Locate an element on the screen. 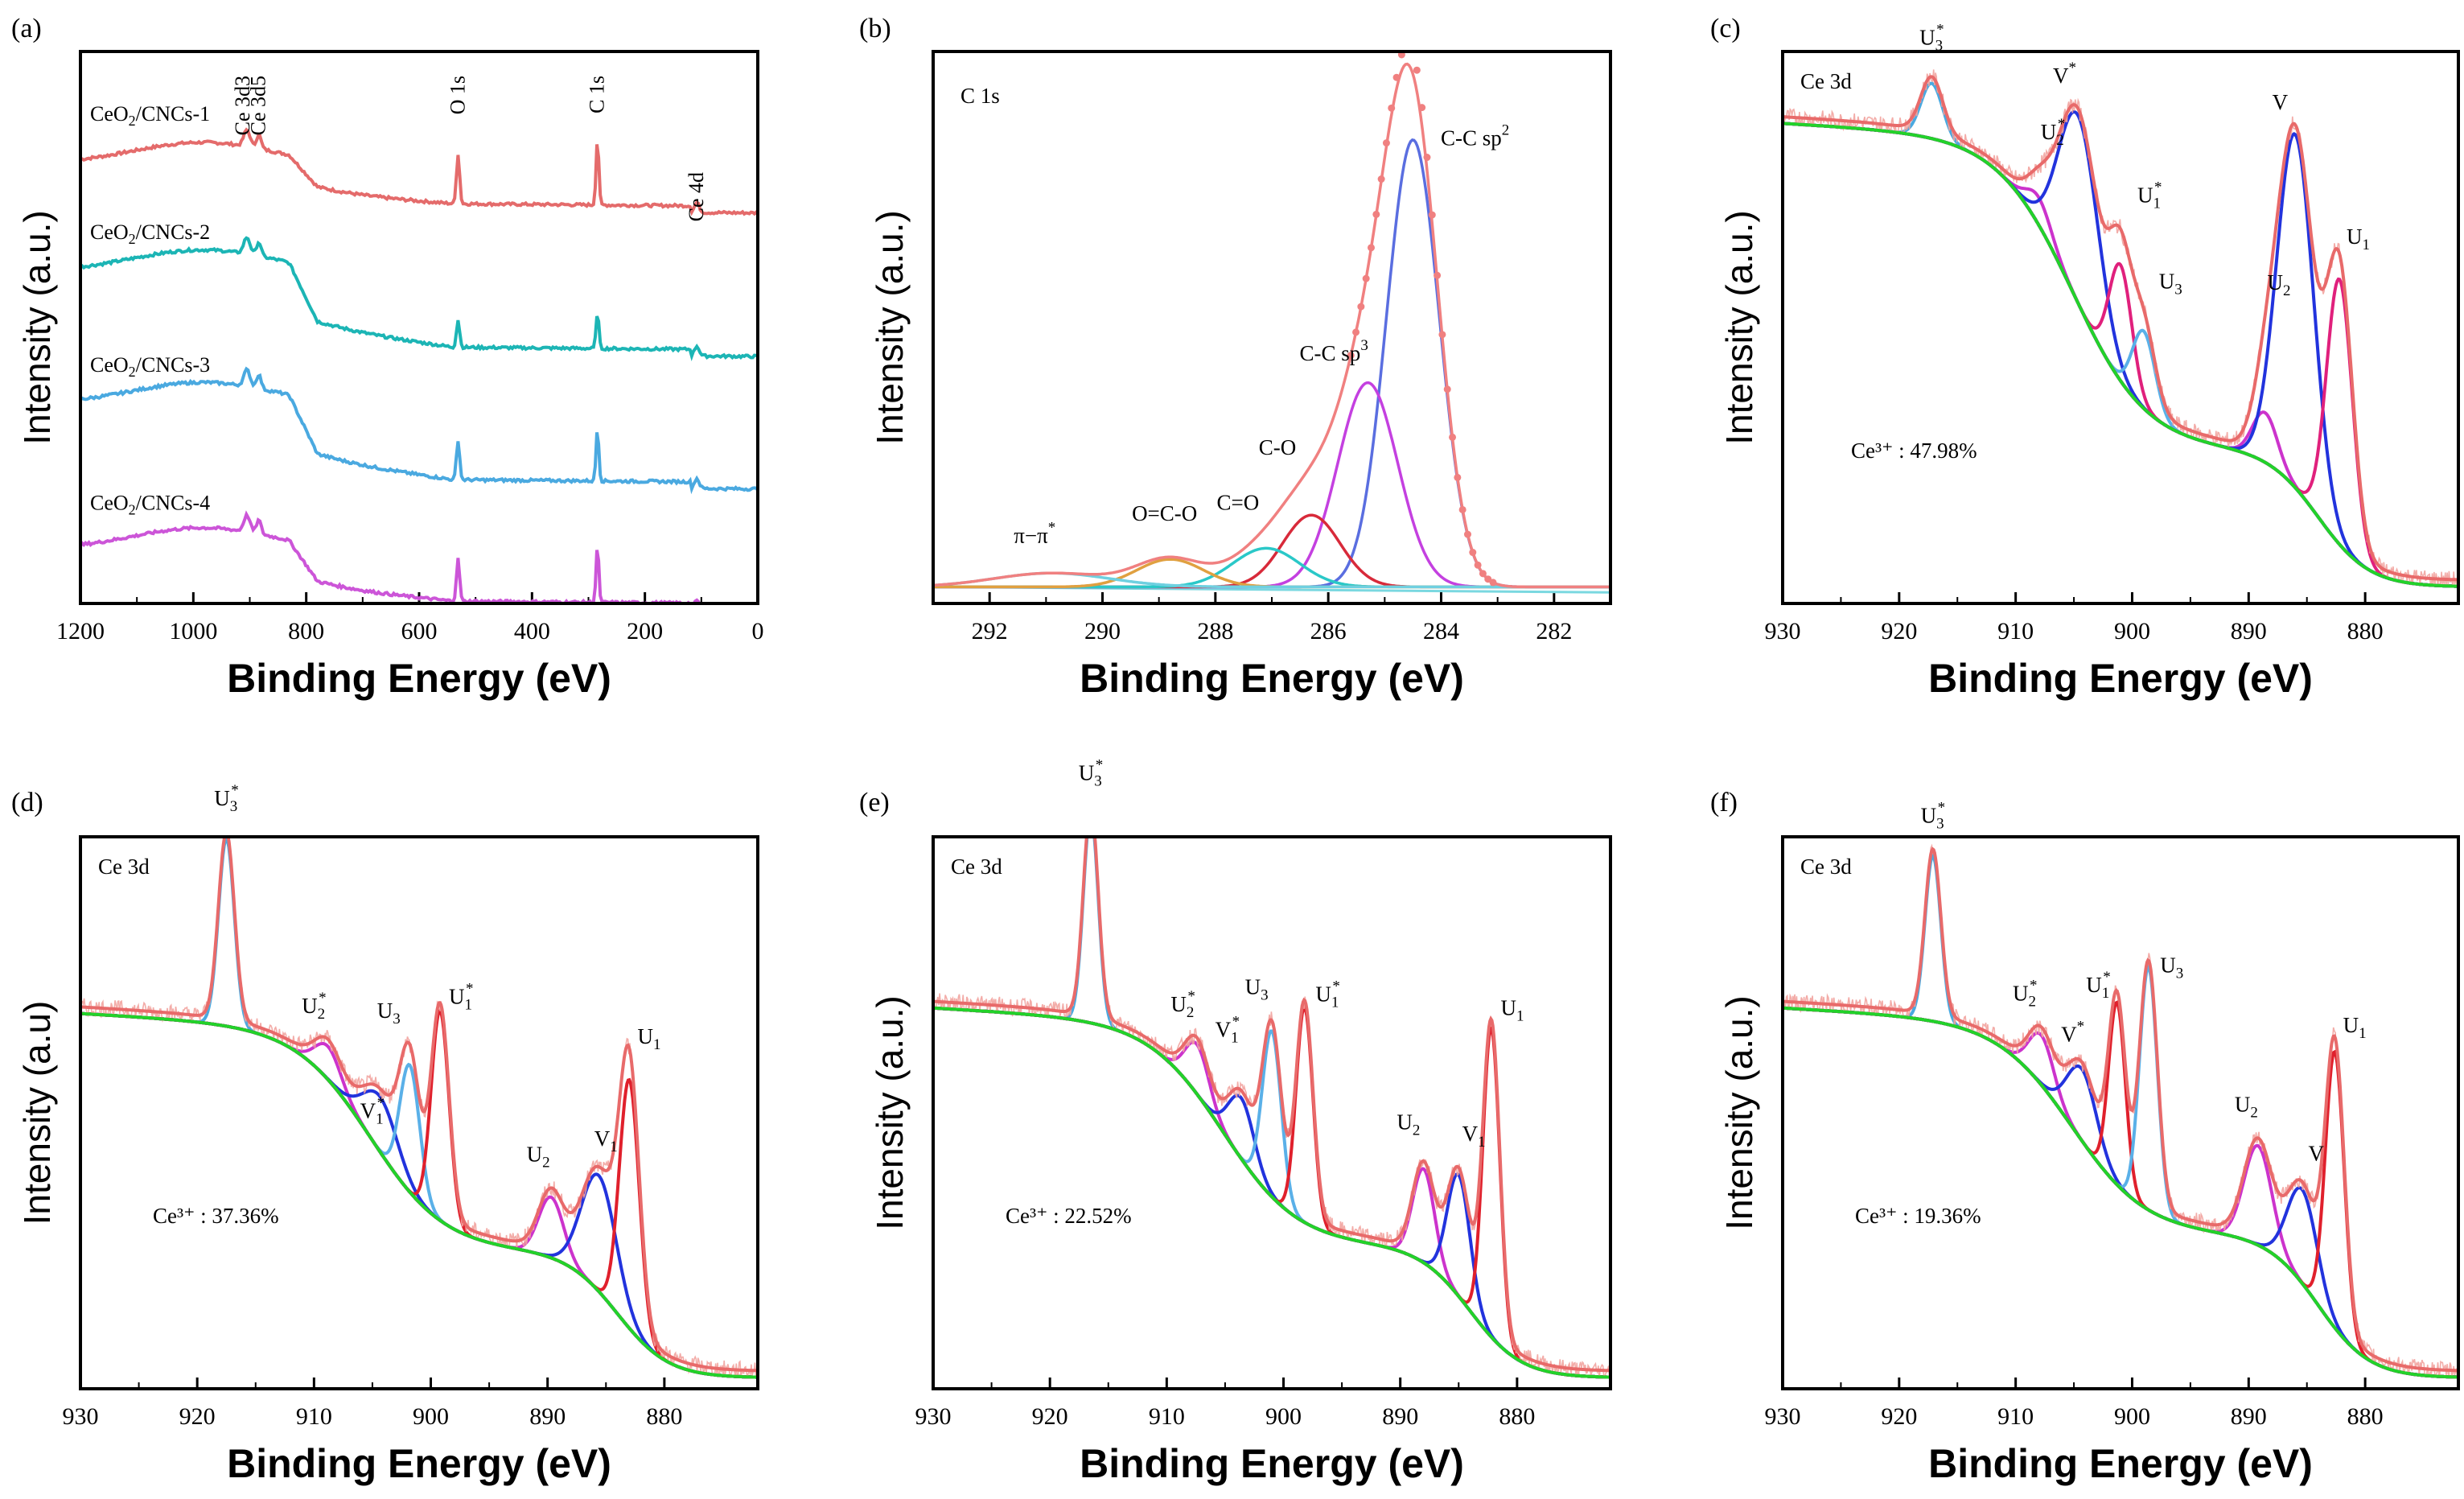  x-tick-label: 282 is located at coordinates (1554, 631).